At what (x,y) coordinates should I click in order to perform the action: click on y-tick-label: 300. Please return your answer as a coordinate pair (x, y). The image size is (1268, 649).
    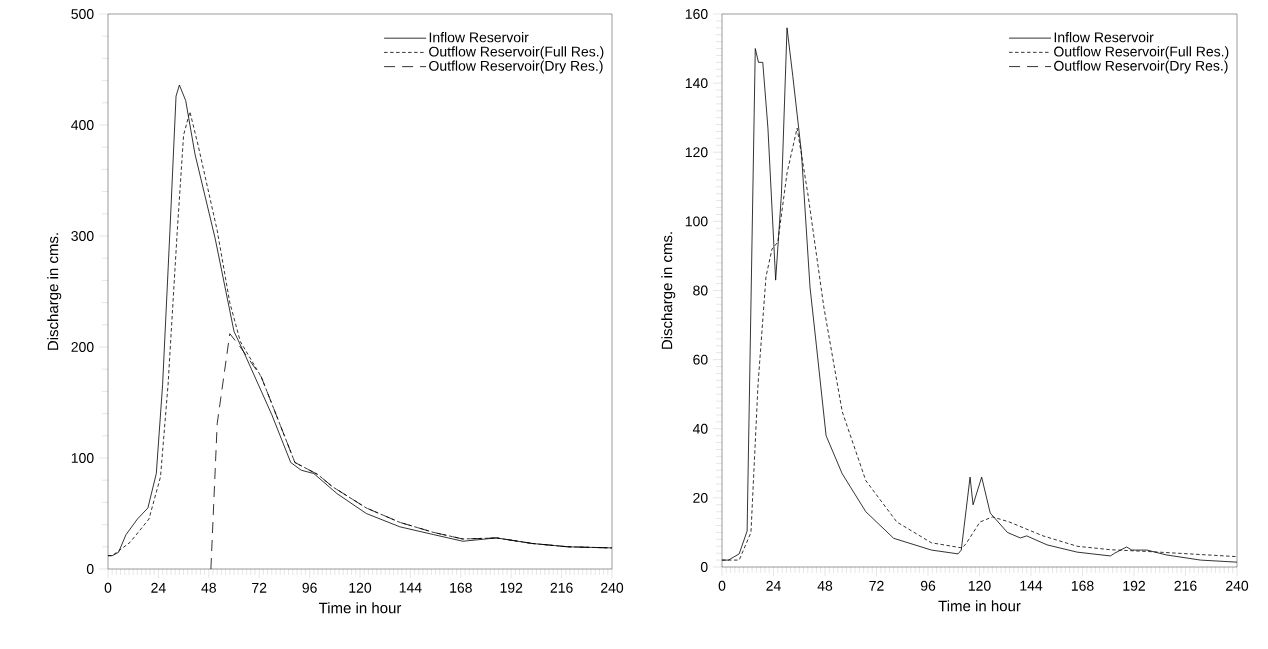
    Looking at the image, I should click on (82, 236).